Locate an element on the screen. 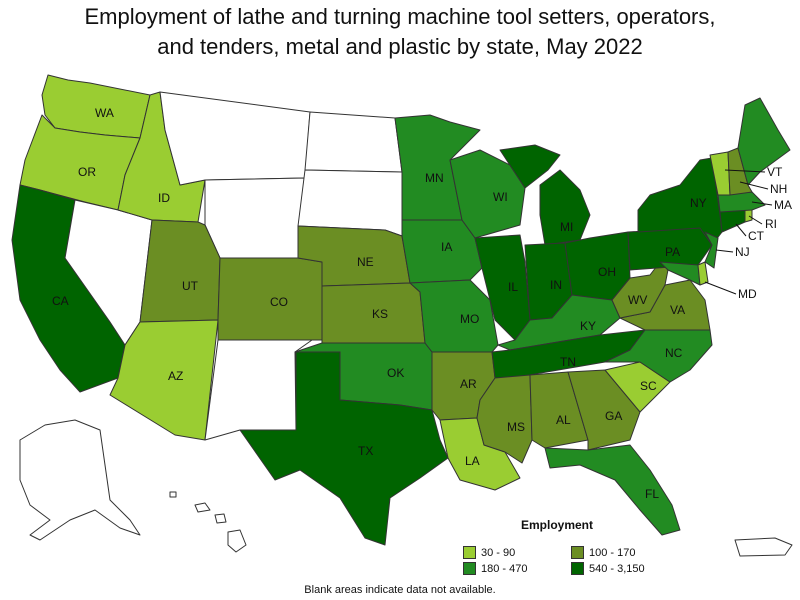 The image size is (800, 600). legend-label: 100 - 170 is located at coordinates (612, 552).